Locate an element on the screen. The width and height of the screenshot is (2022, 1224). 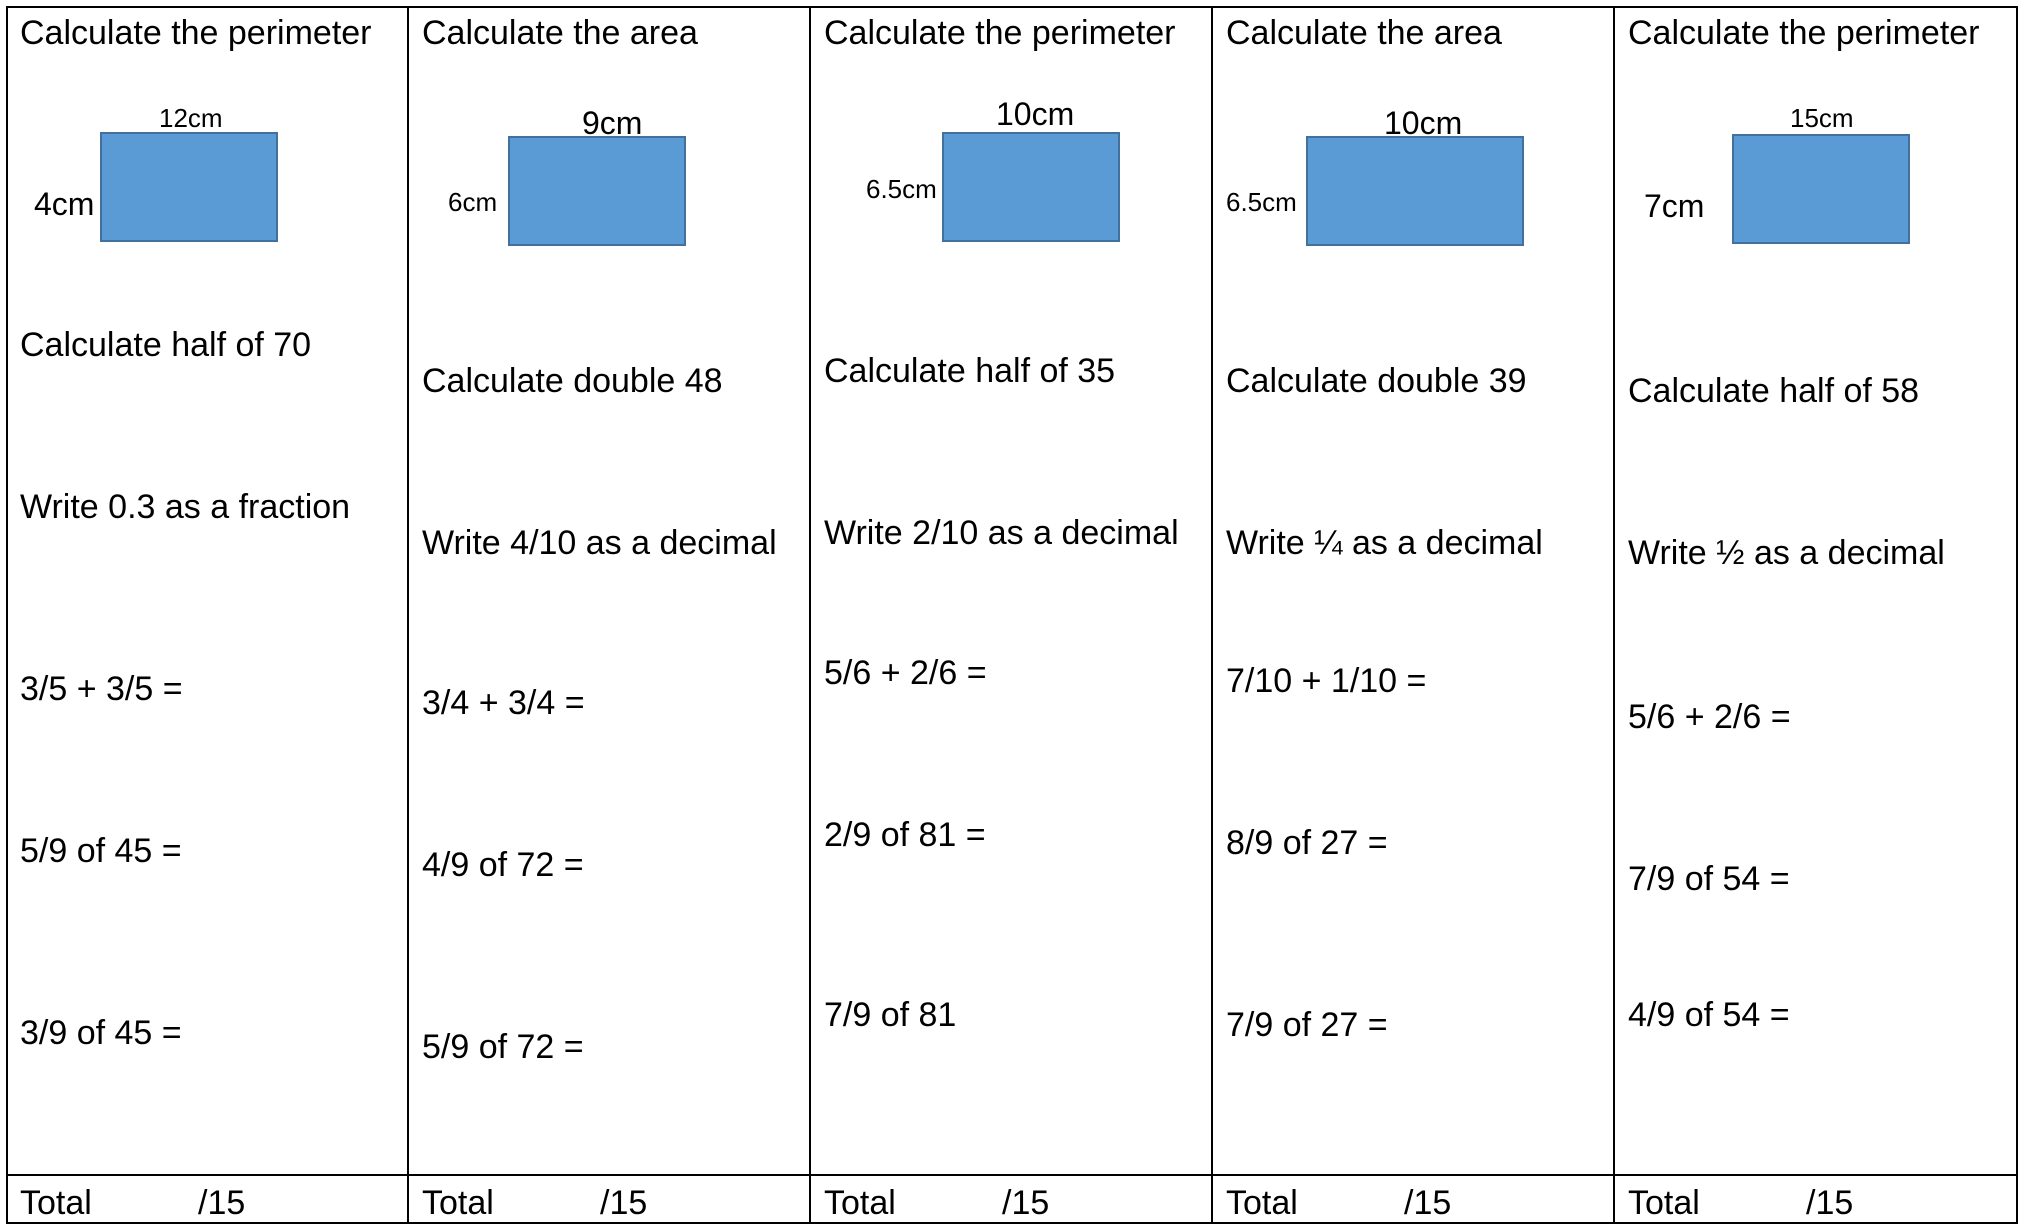
question-1: Calculate double 39 is located at coordinates (1376, 381).